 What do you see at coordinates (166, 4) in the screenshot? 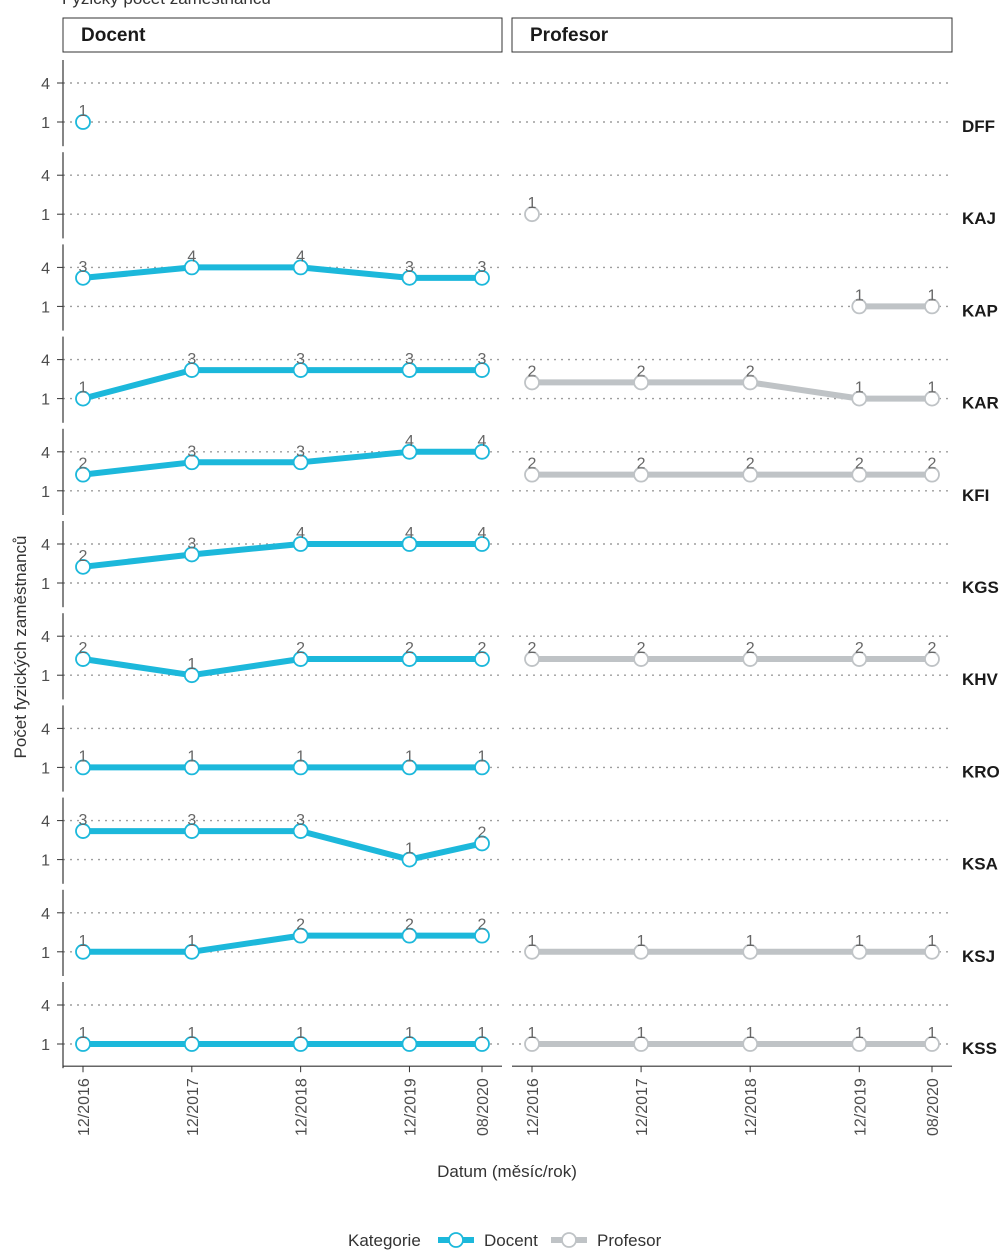
I see `chart-title: Fyzický počet zaměstnanců` at bounding box center [166, 4].